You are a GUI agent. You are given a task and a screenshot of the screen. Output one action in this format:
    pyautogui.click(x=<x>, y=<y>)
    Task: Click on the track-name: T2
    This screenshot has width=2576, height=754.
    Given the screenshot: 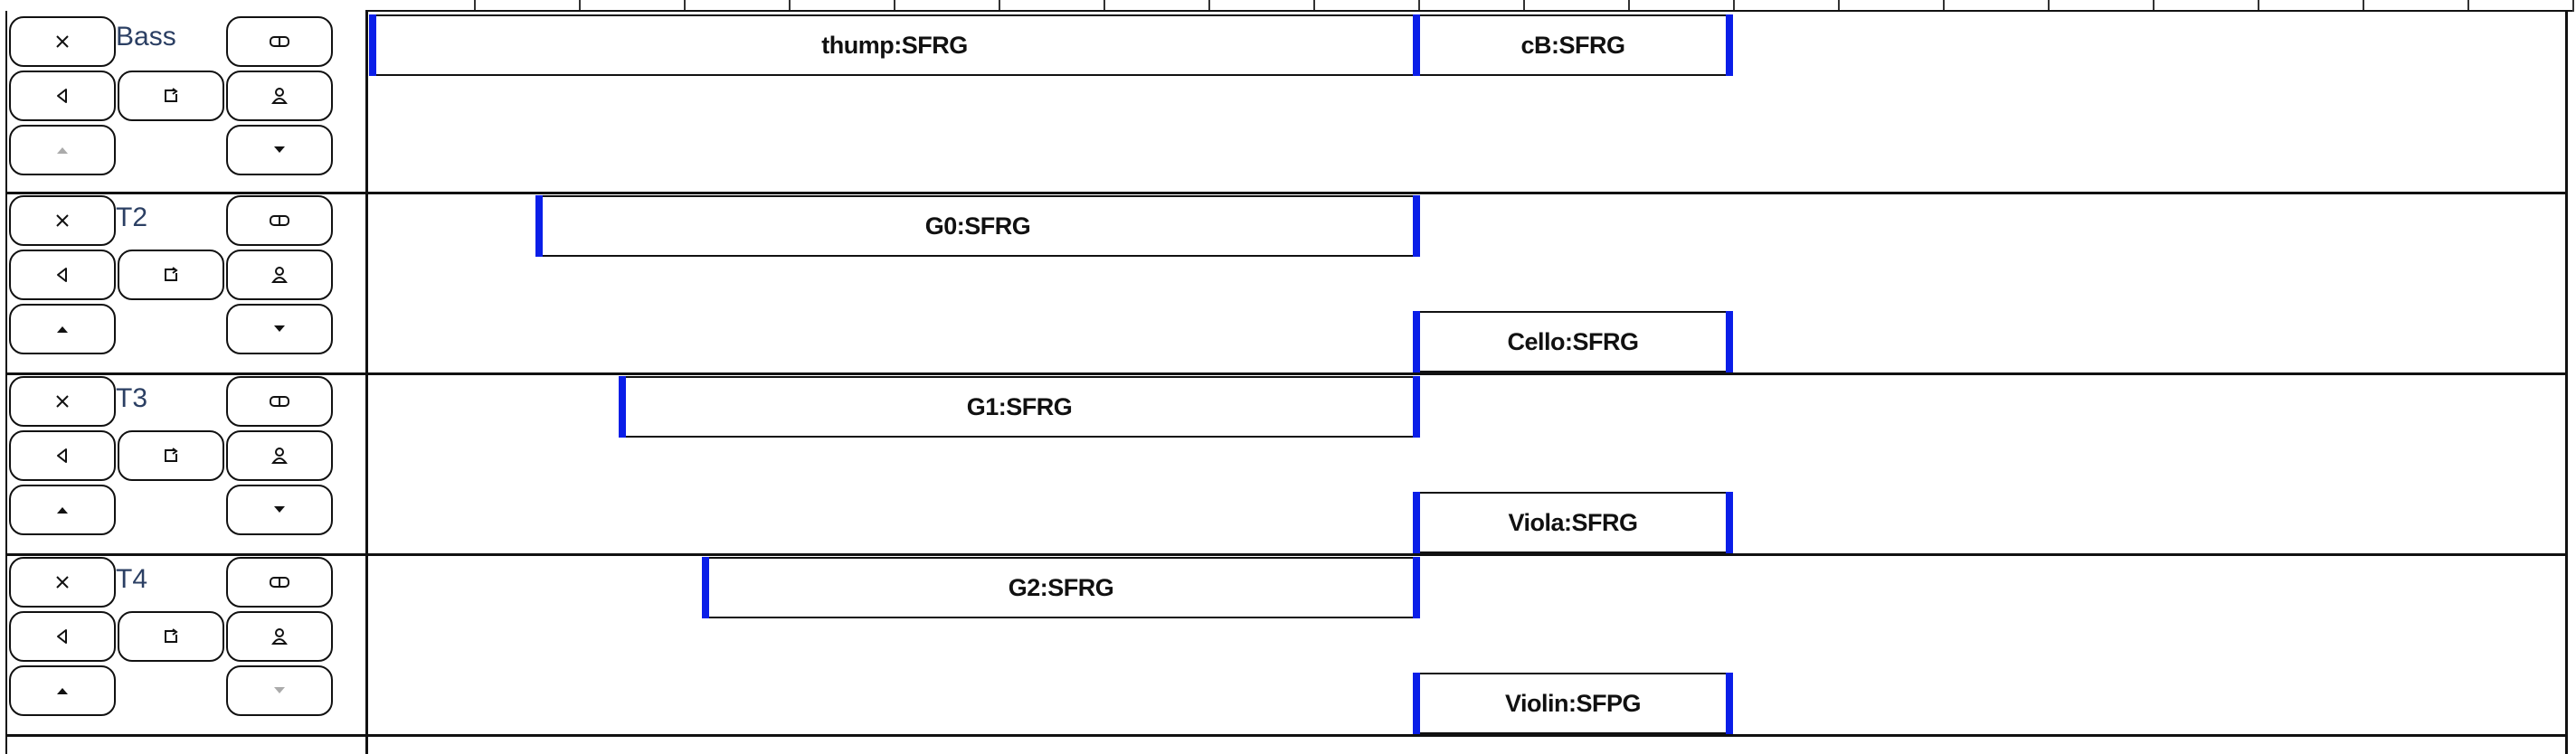 What is the action you would take?
    pyautogui.click(x=132, y=217)
    